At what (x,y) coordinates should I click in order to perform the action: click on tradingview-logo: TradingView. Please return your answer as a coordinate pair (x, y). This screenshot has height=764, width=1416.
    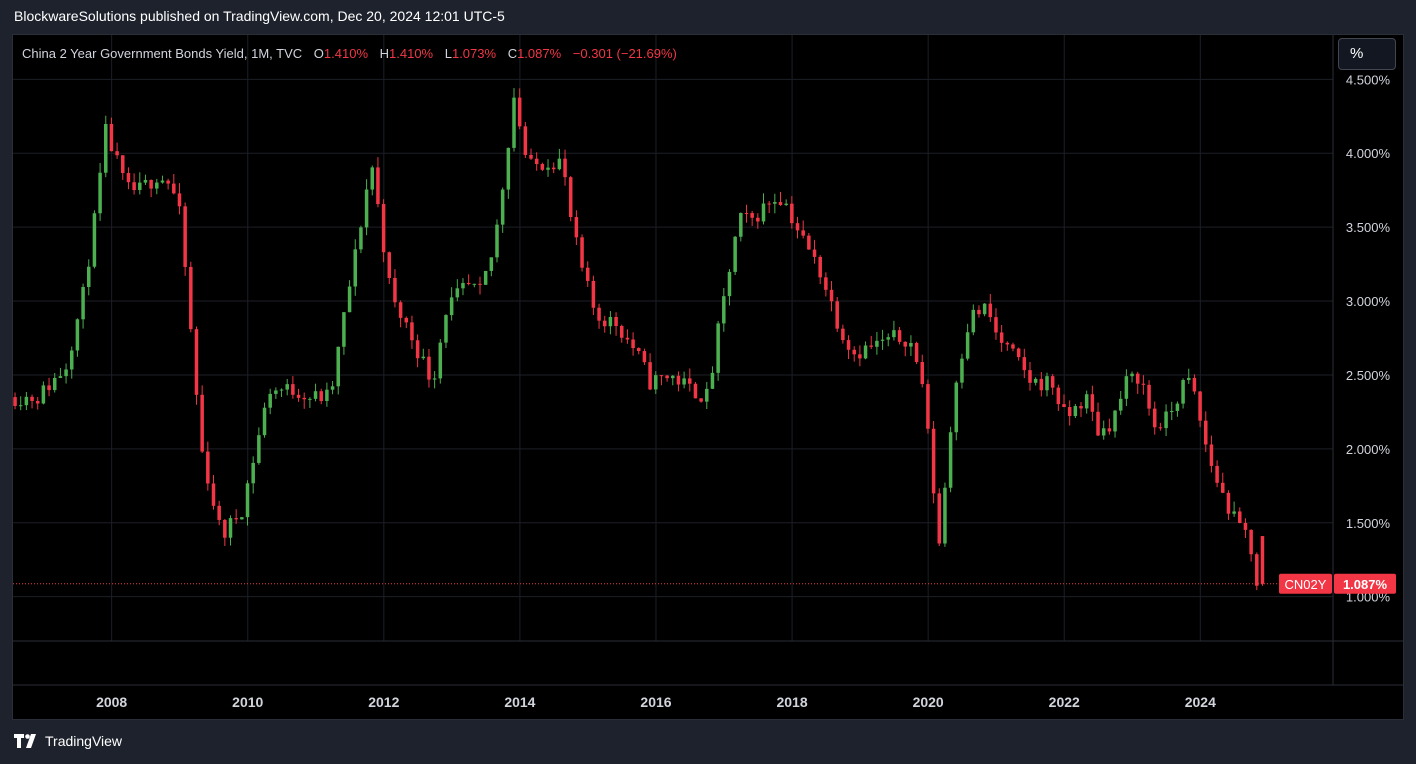
    Looking at the image, I should click on (68, 741).